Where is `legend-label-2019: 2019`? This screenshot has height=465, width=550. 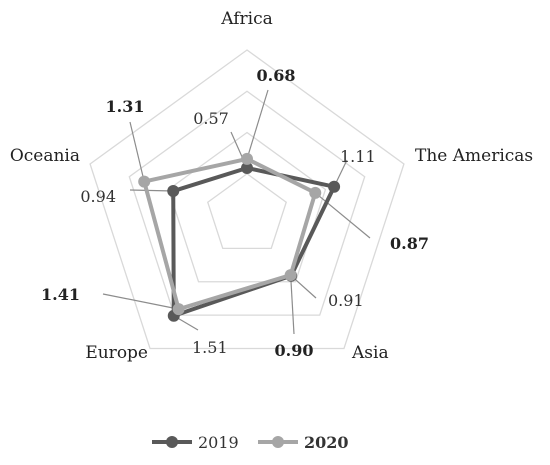 legend-label-2019: 2019 is located at coordinates (218, 442).